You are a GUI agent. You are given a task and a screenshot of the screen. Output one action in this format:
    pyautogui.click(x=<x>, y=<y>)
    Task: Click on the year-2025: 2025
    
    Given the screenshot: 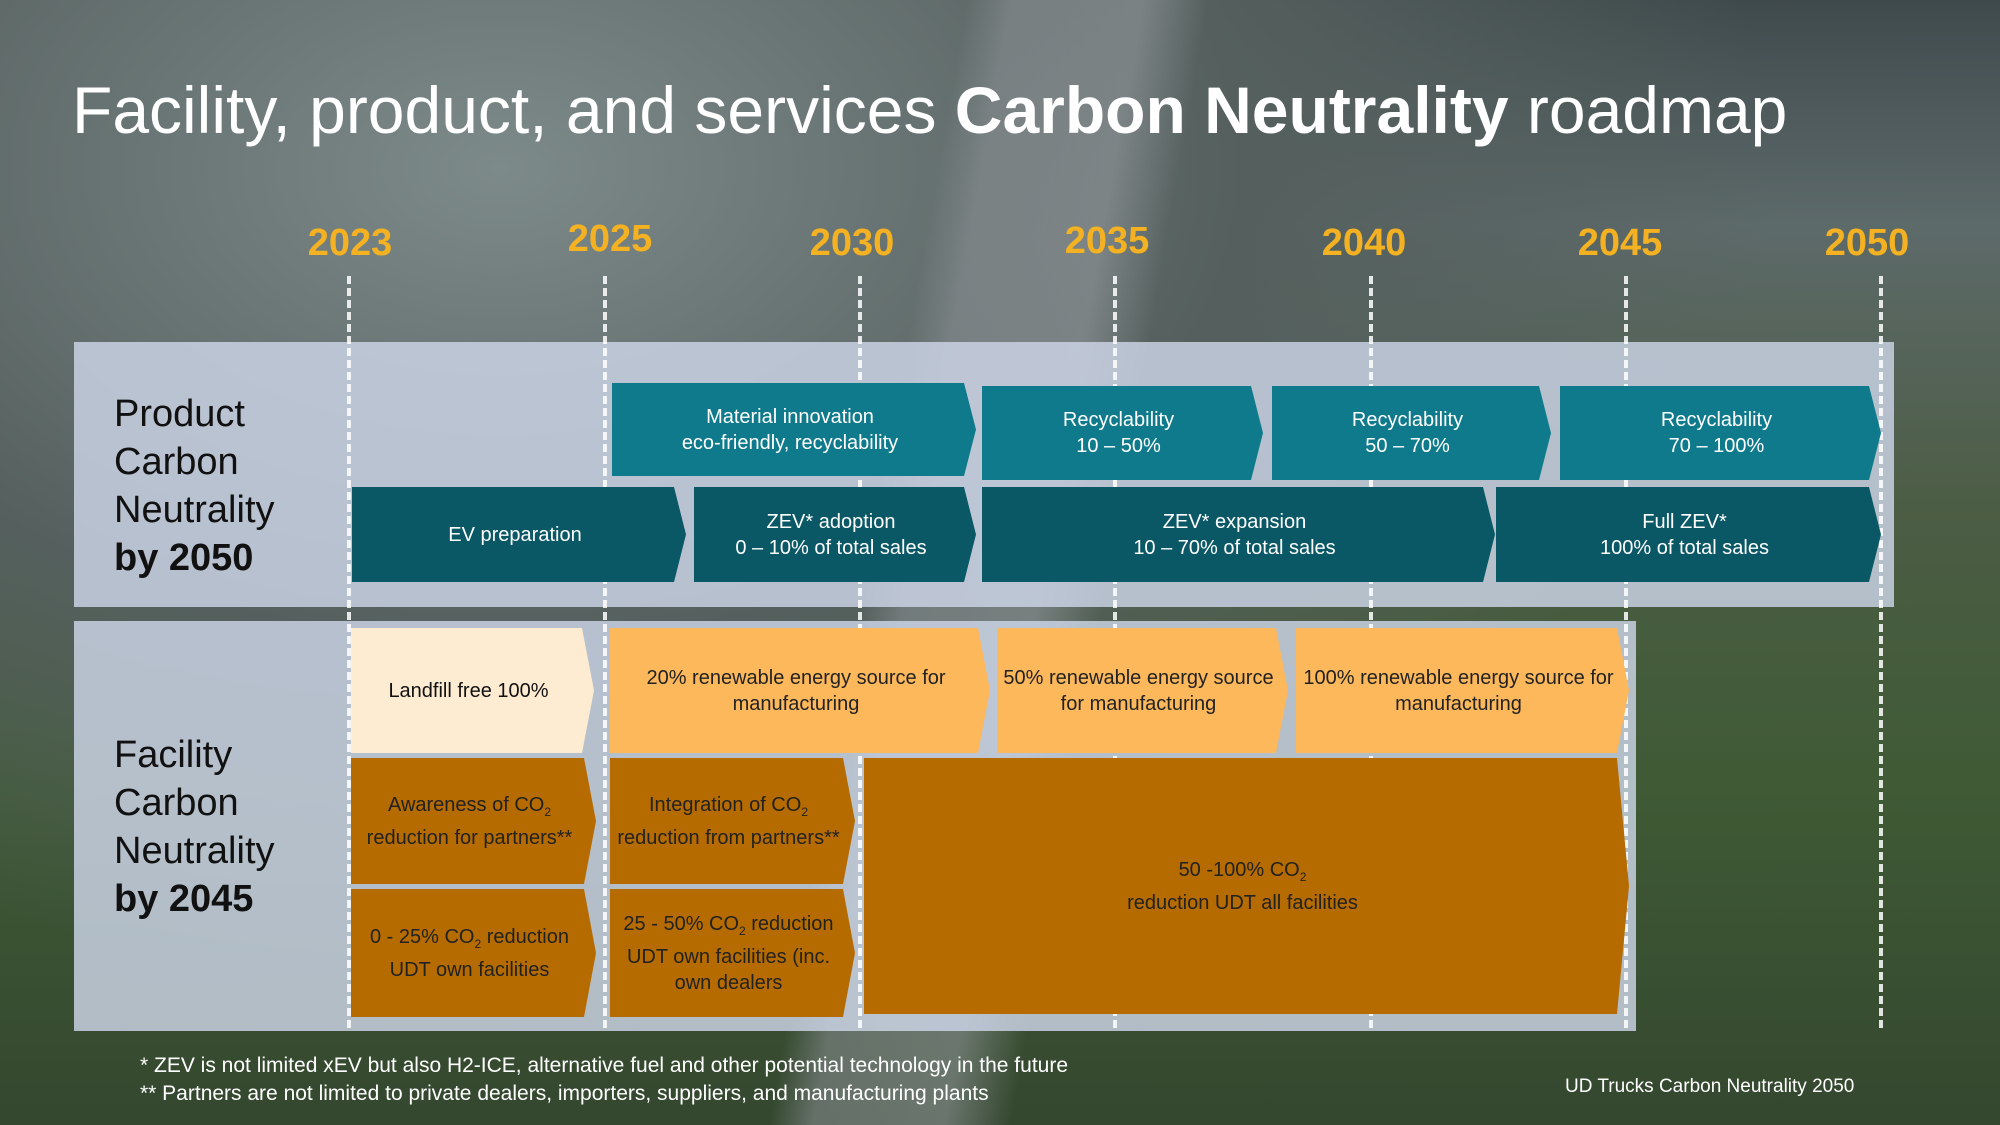 What is the action you would take?
    pyautogui.click(x=610, y=239)
    